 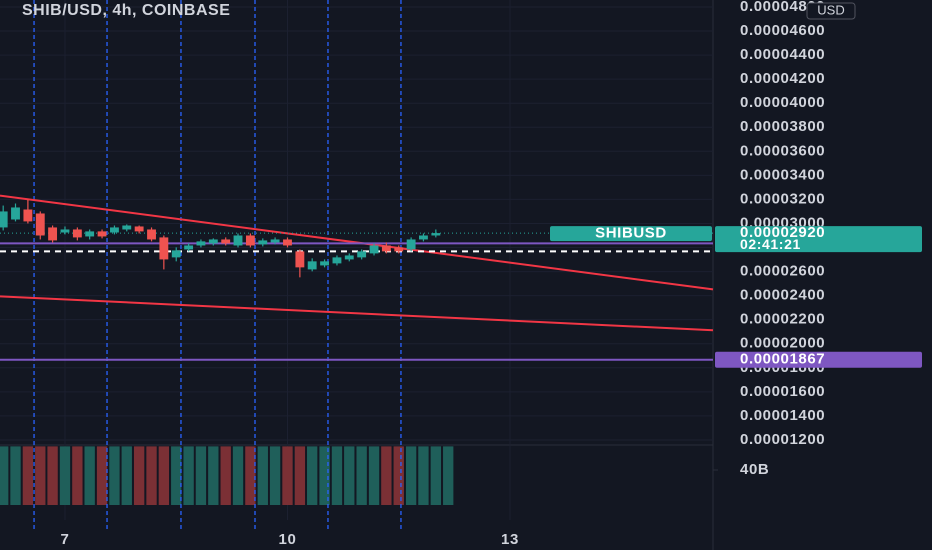 I want to click on last-price-badge, so click(x=818, y=239).